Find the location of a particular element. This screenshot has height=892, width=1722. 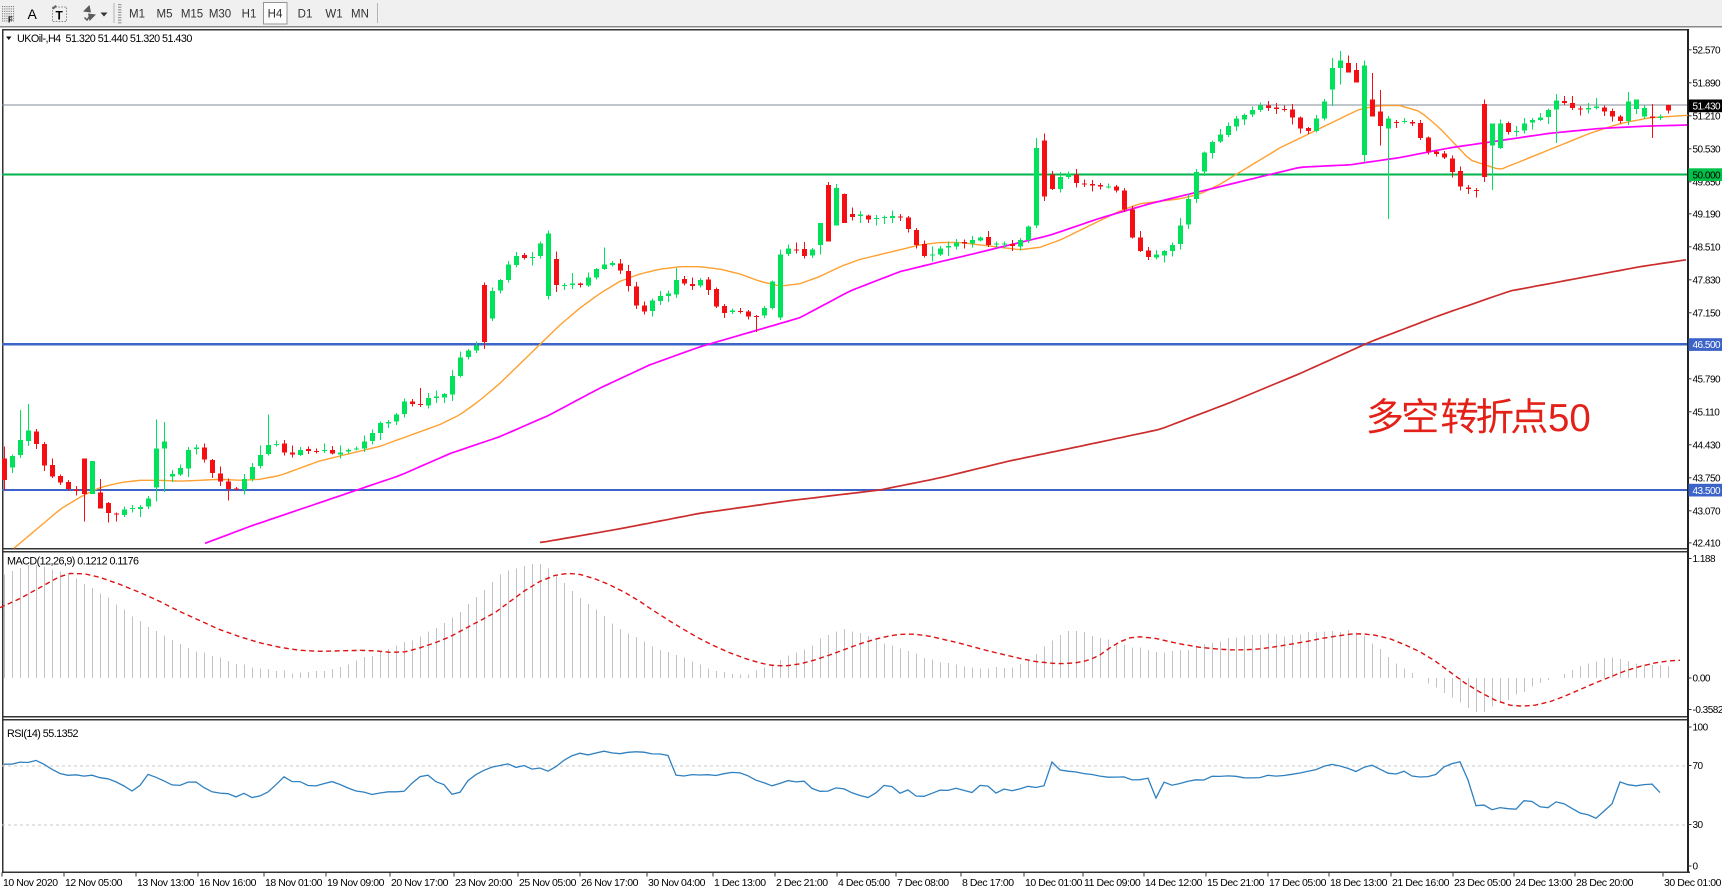

svg-text: 51.210 is located at coordinates (1707, 116).